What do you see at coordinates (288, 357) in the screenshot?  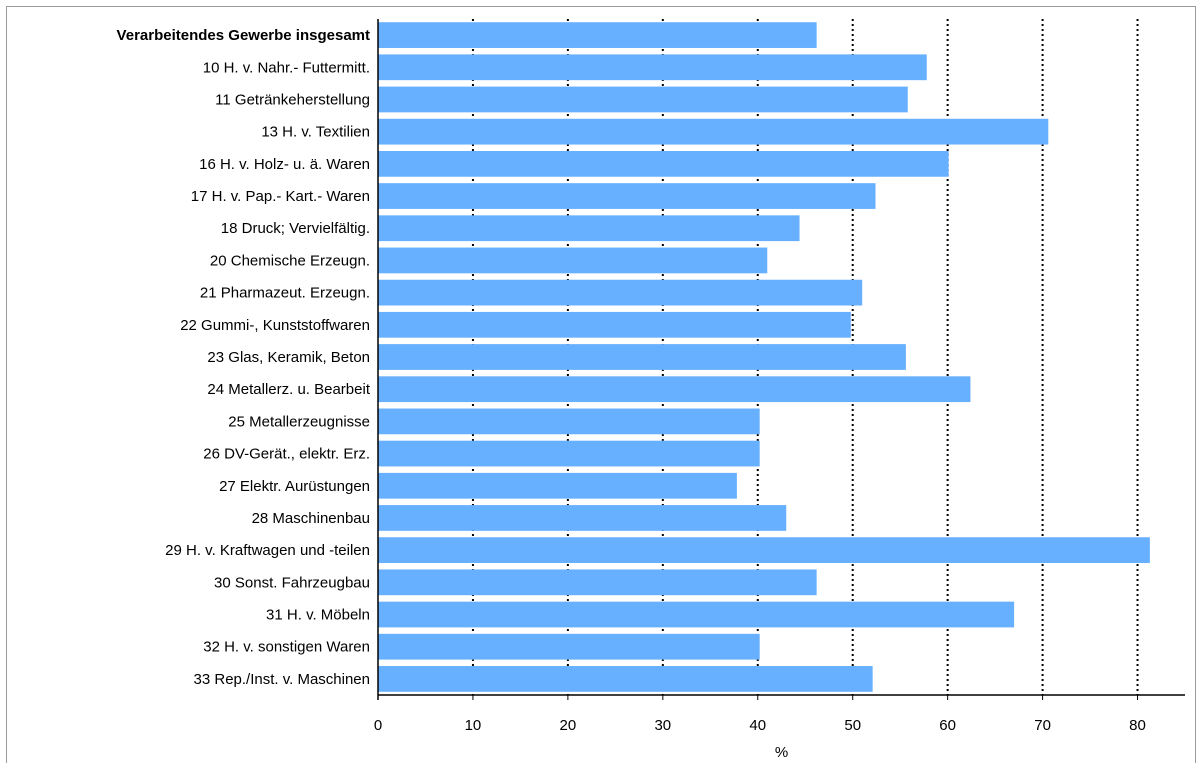 I see `category-label: 23 Glas, Keramik, Beton` at bounding box center [288, 357].